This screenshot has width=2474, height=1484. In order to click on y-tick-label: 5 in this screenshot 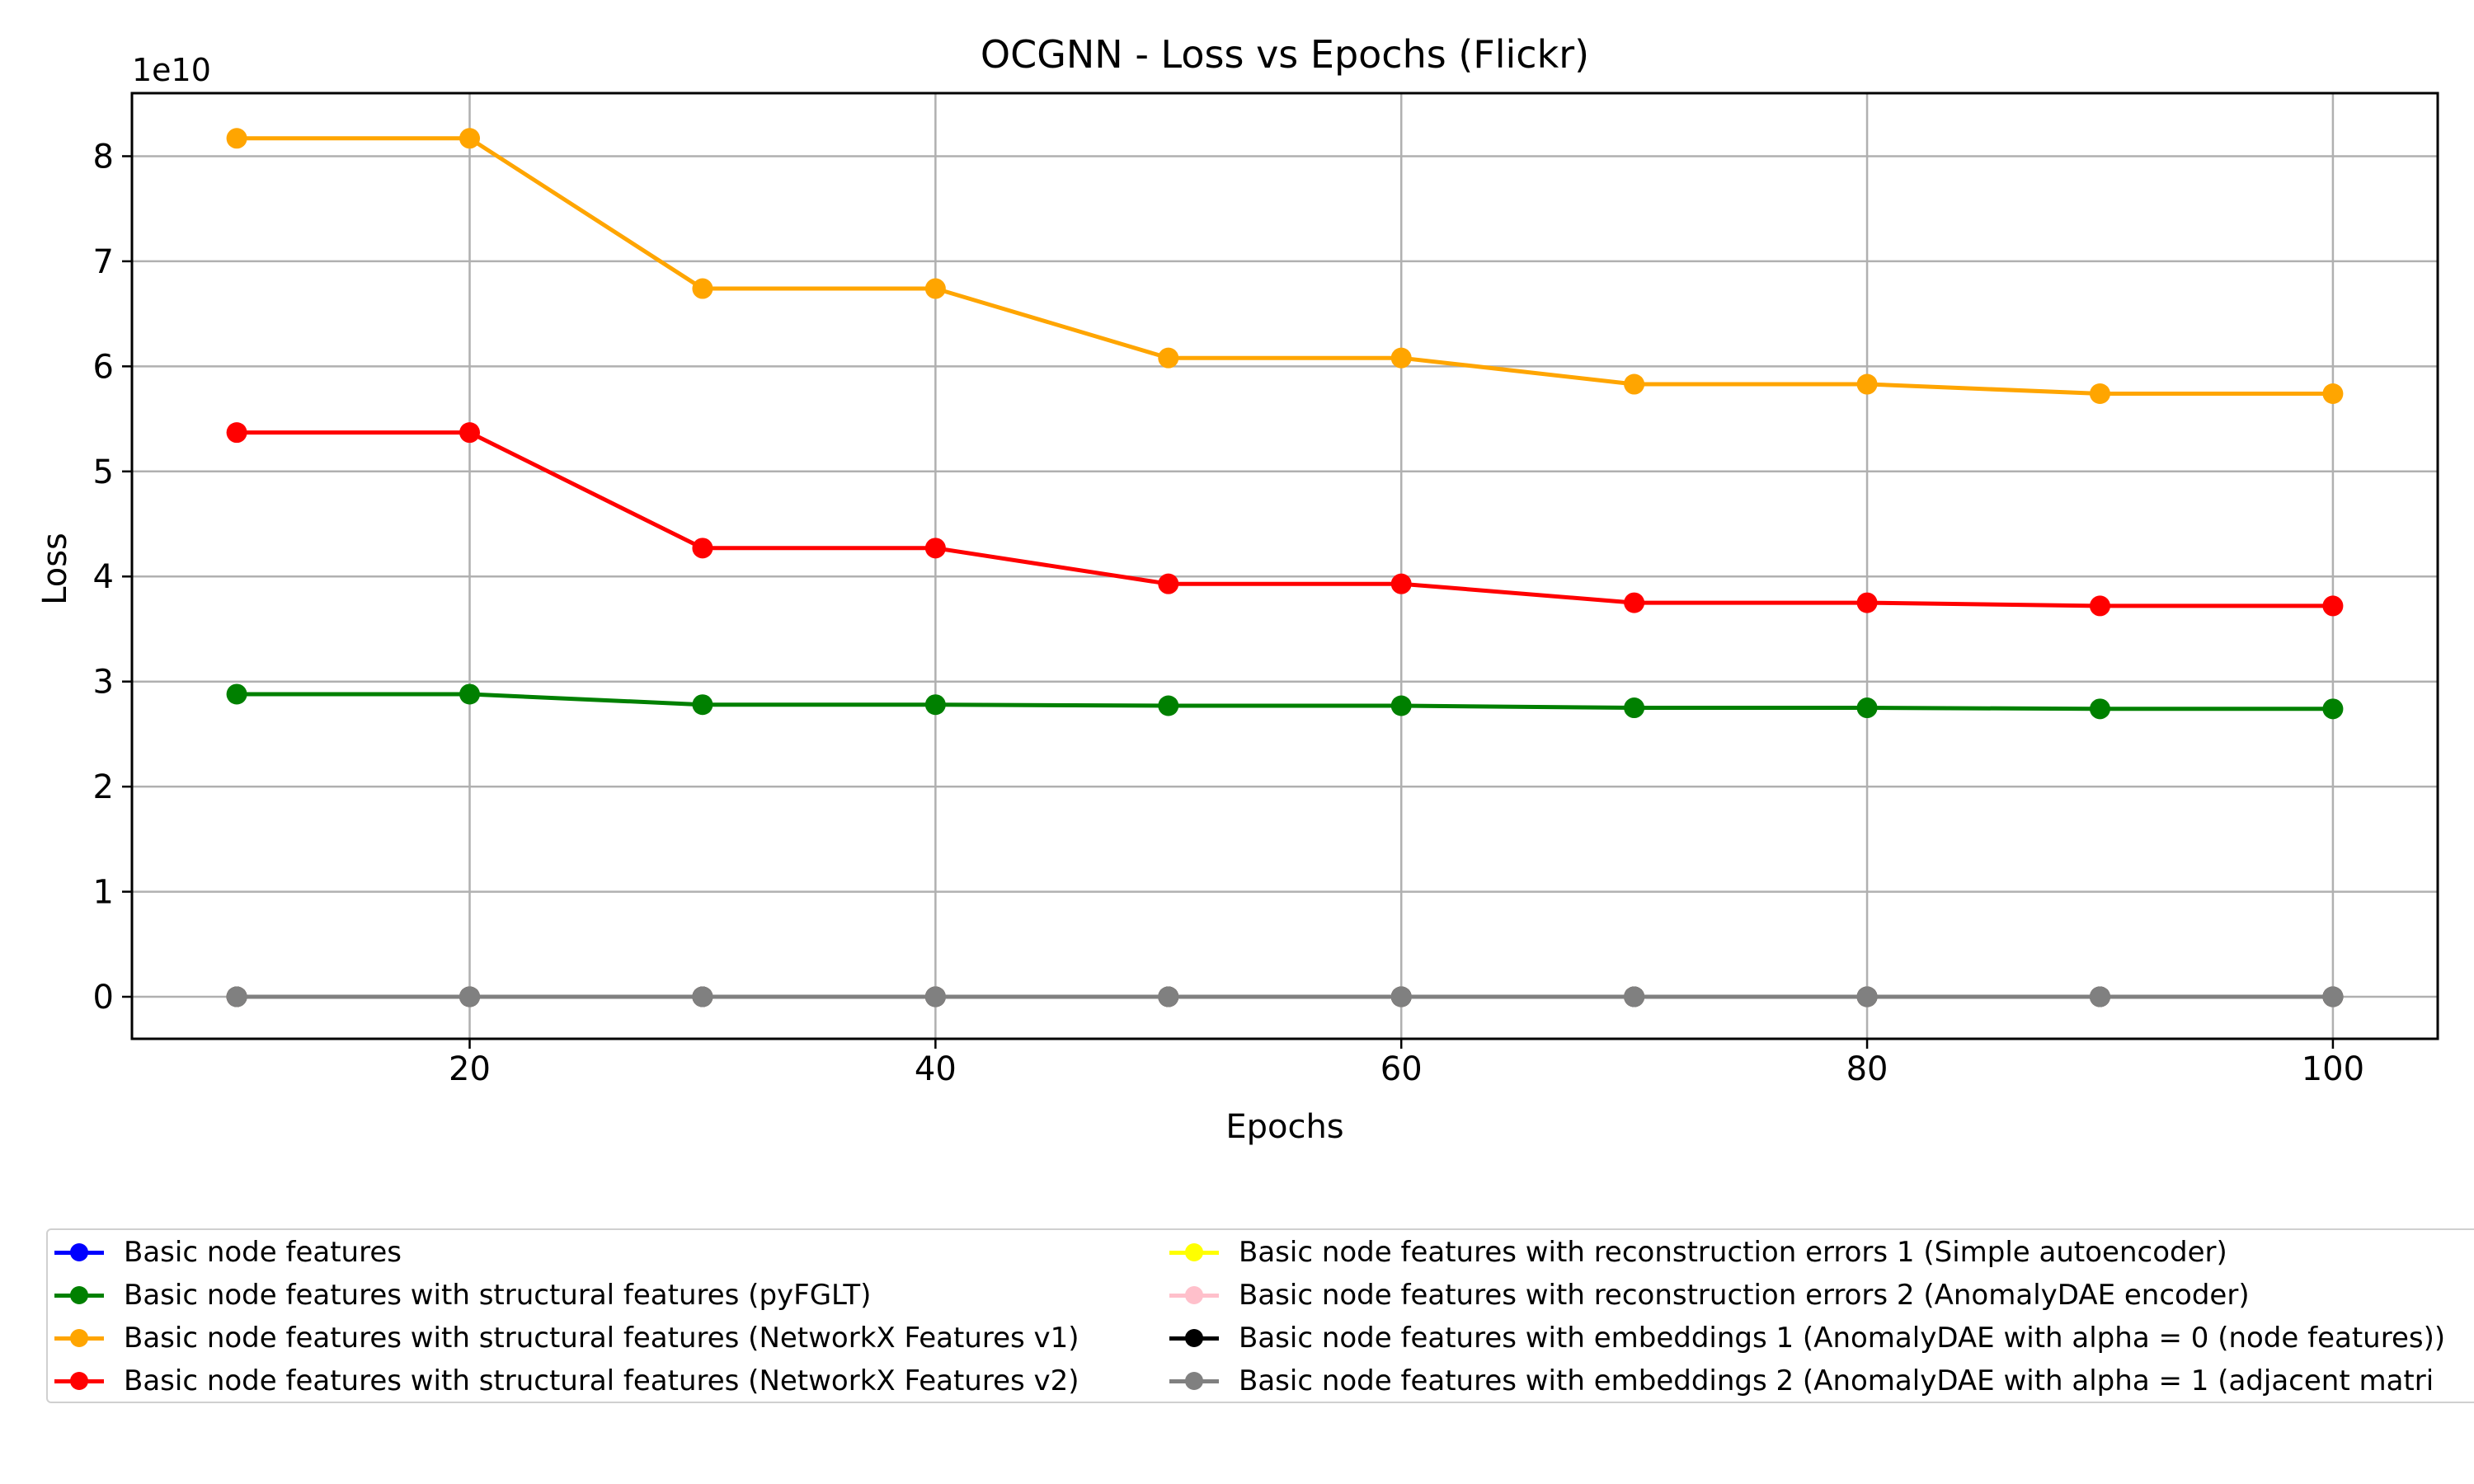, I will do `click(103, 472)`.